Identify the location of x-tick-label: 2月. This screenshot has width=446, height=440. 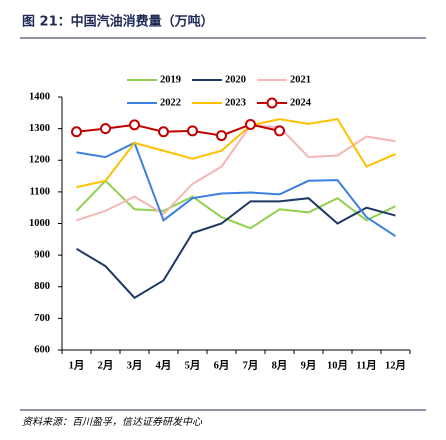
(106, 365).